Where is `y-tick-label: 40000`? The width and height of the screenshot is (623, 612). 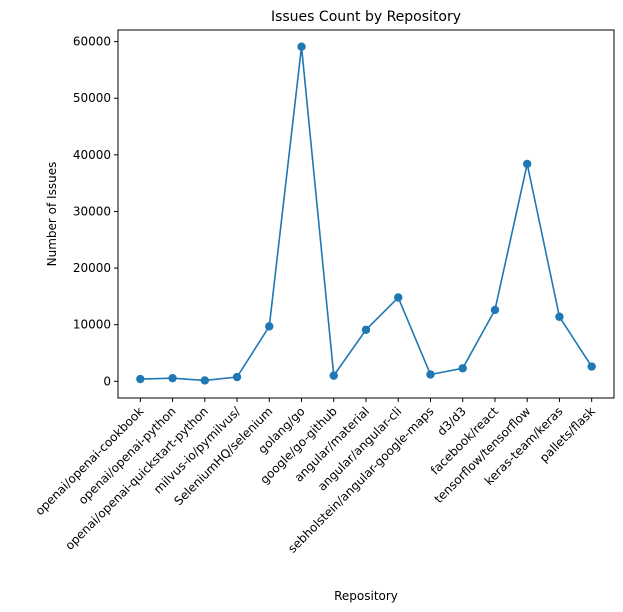 y-tick-label: 40000 is located at coordinates (92, 155).